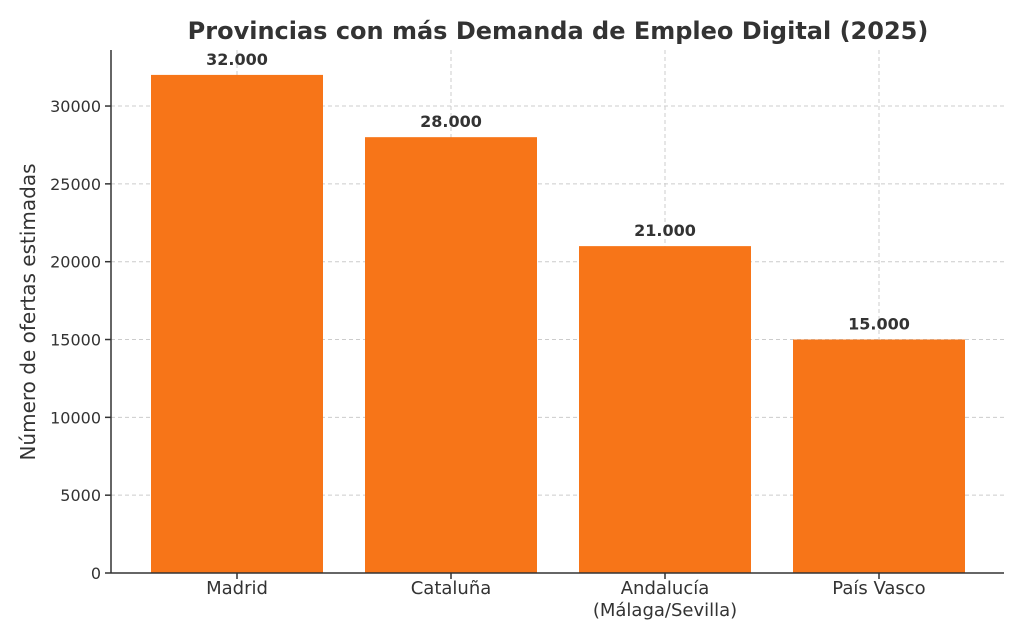 Image resolution: width=1024 pixels, height=640 pixels. I want to click on data-label-0: 32.000, so click(237, 59).